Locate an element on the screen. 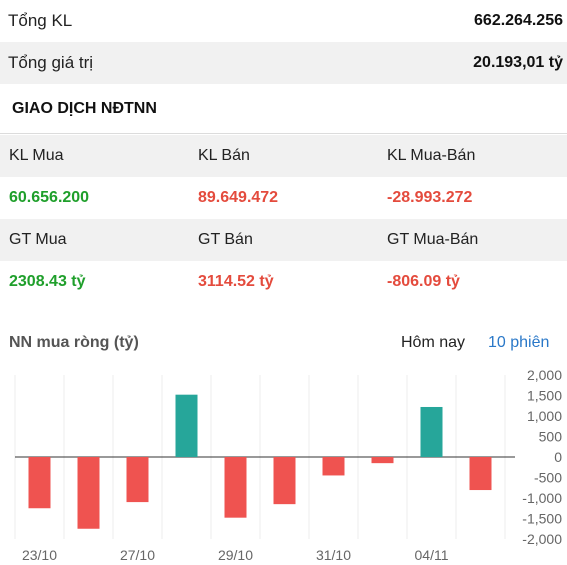  y-tick-label: -1,000 is located at coordinates (542, 498).